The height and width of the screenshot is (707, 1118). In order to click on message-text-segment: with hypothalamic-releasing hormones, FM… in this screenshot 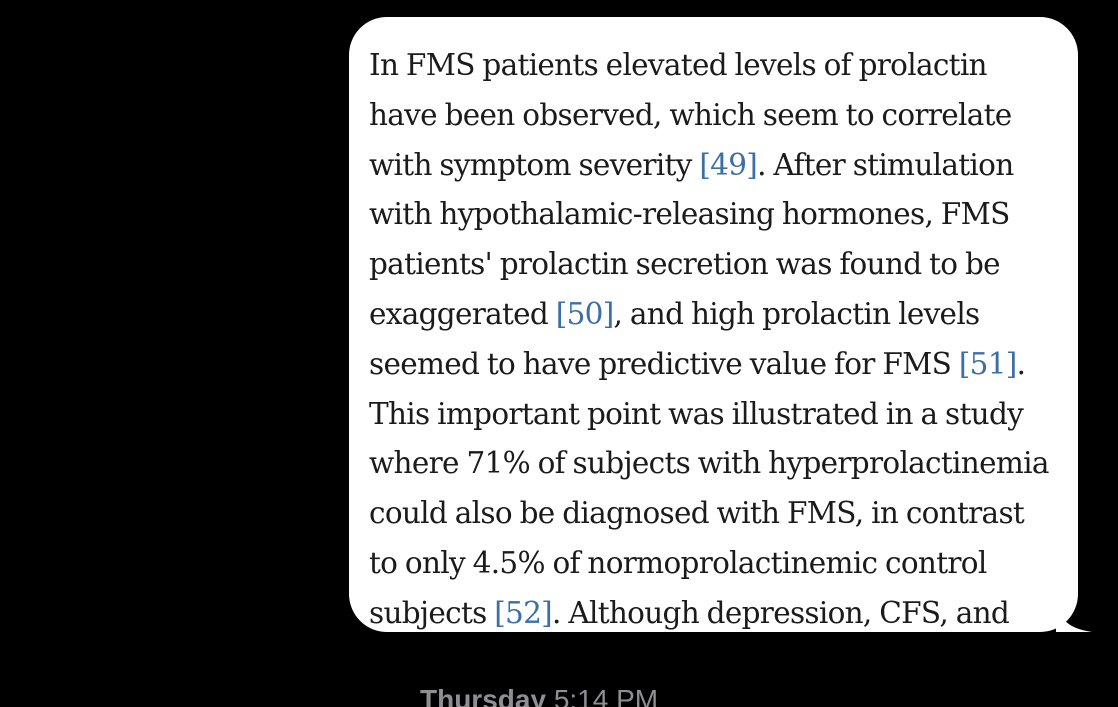, I will do `click(689, 214)`.